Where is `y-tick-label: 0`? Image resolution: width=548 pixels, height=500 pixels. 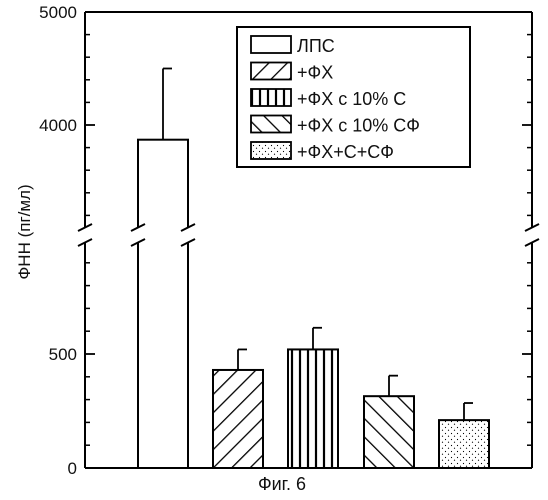 y-tick-label: 0 is located at coordinates (72, 468).